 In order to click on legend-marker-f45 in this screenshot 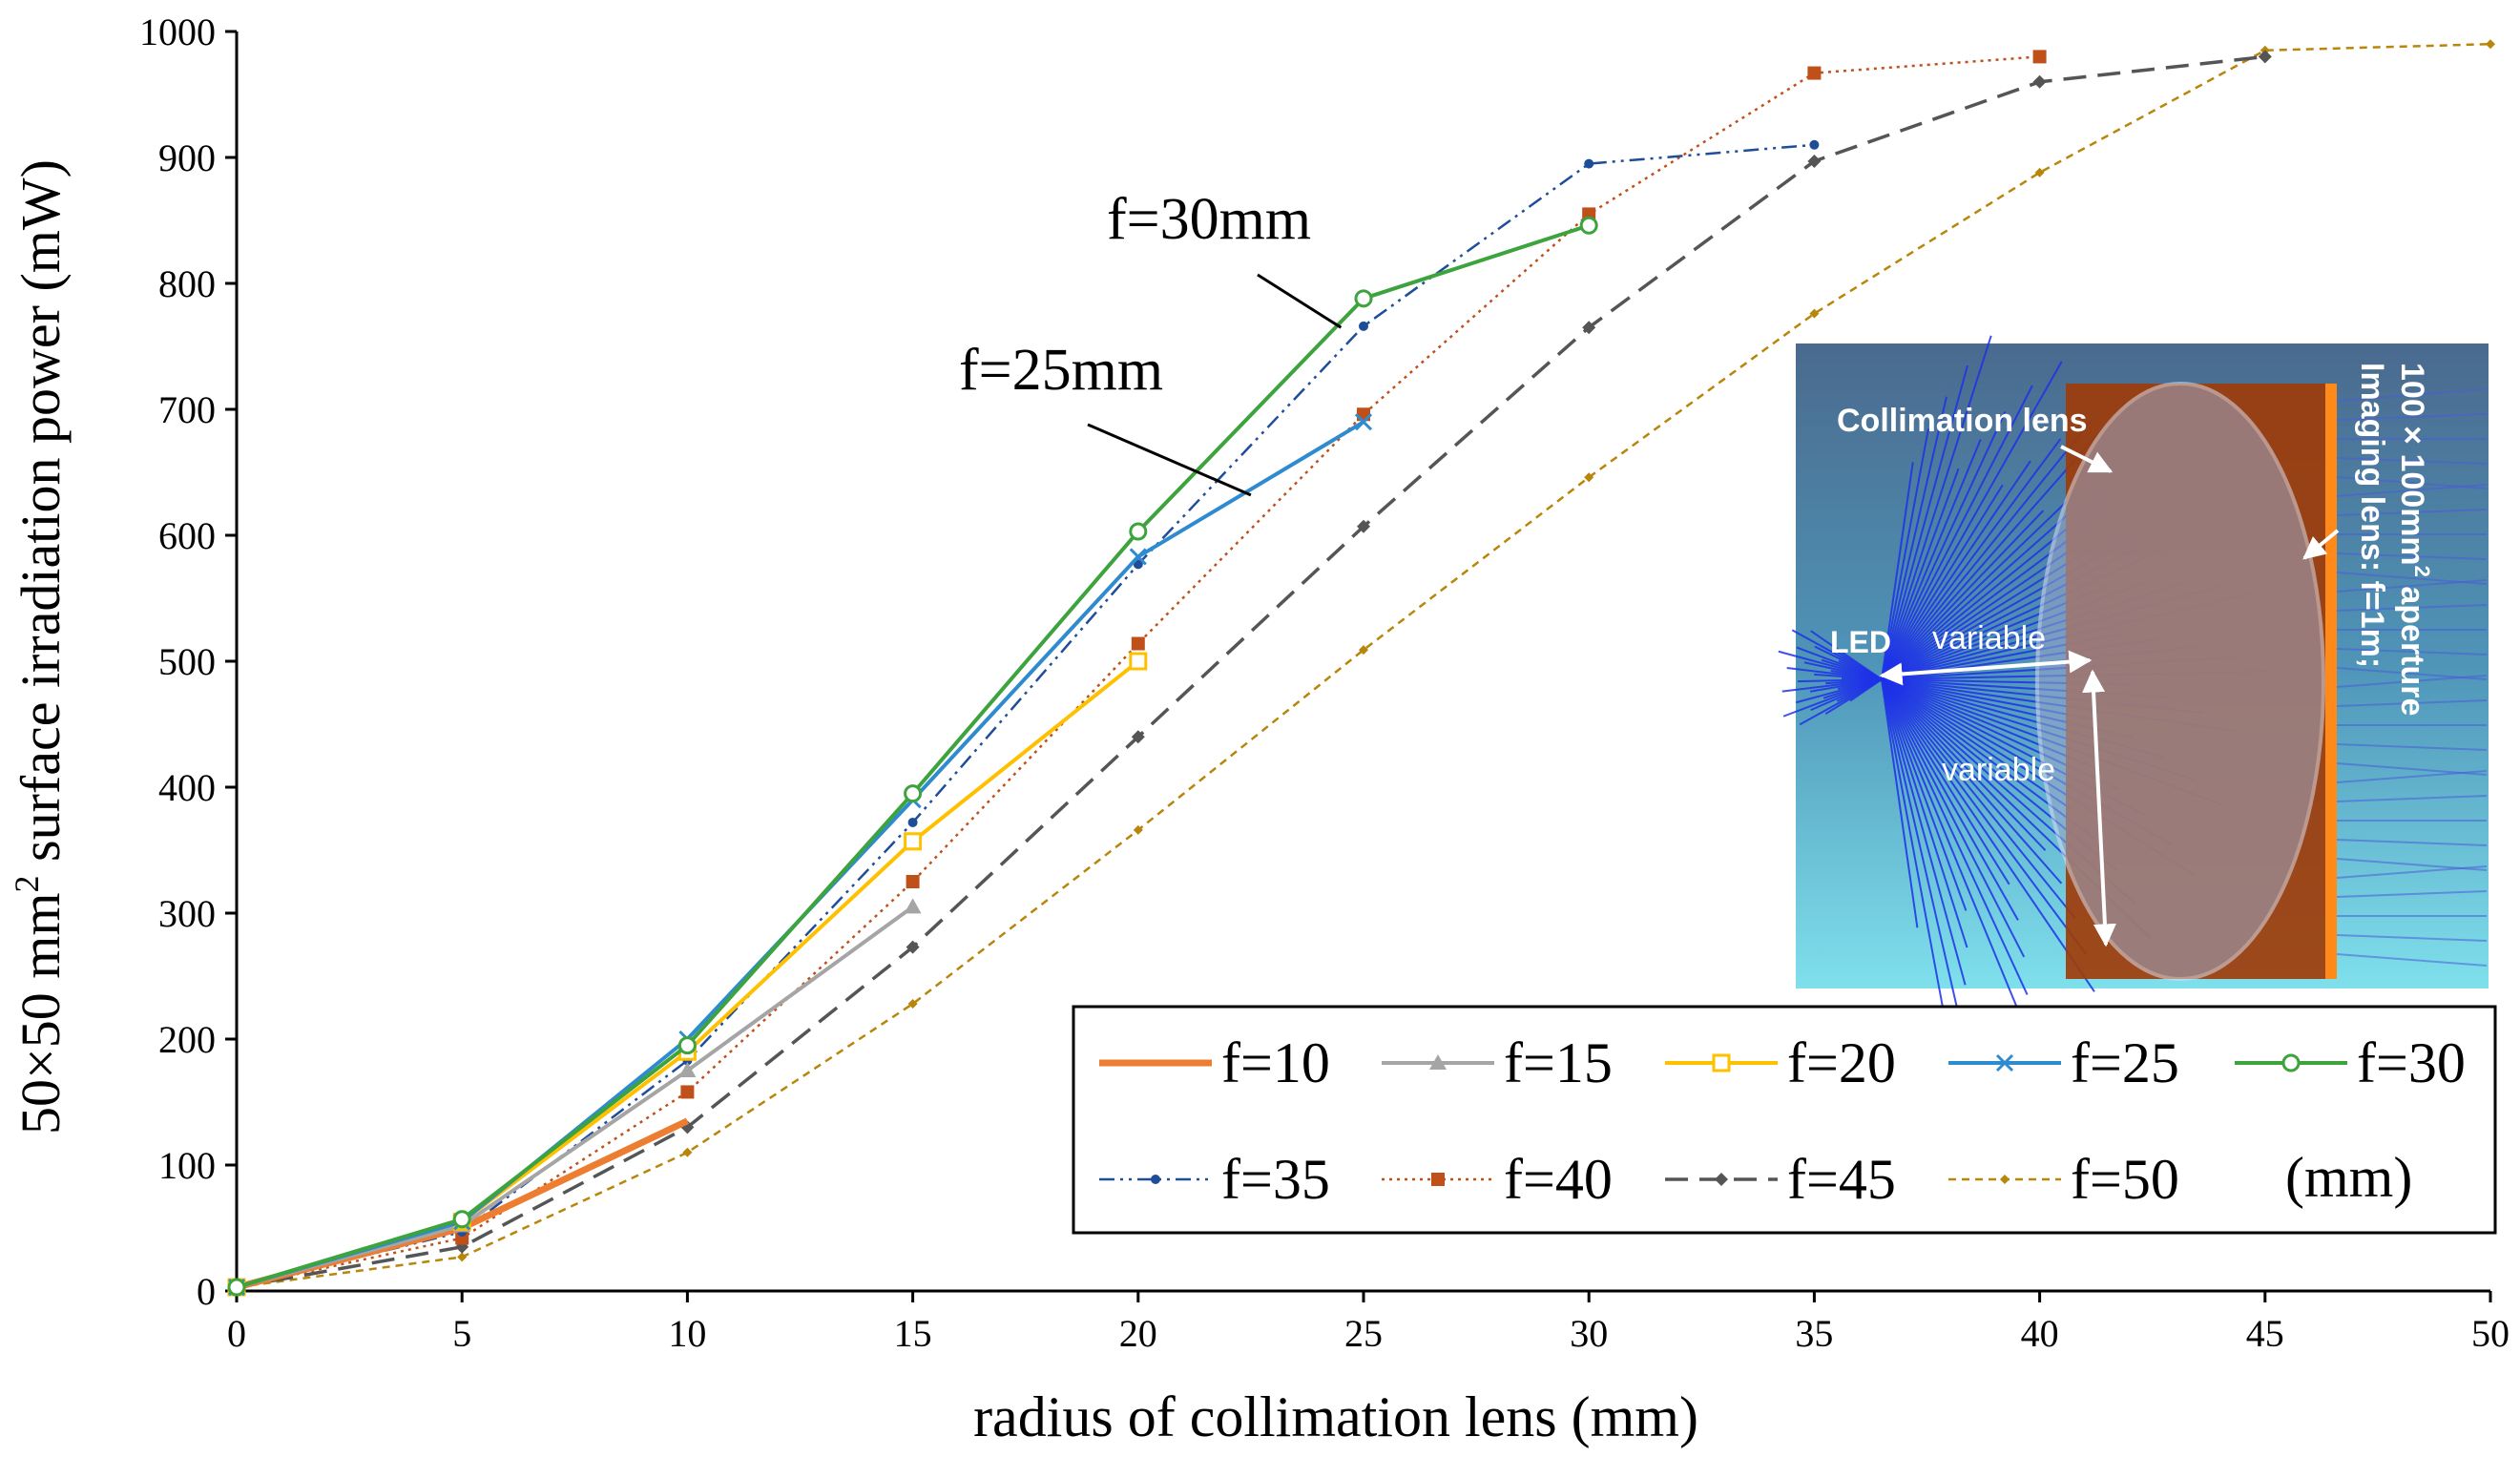, I will do `click(1722, 1179)`.